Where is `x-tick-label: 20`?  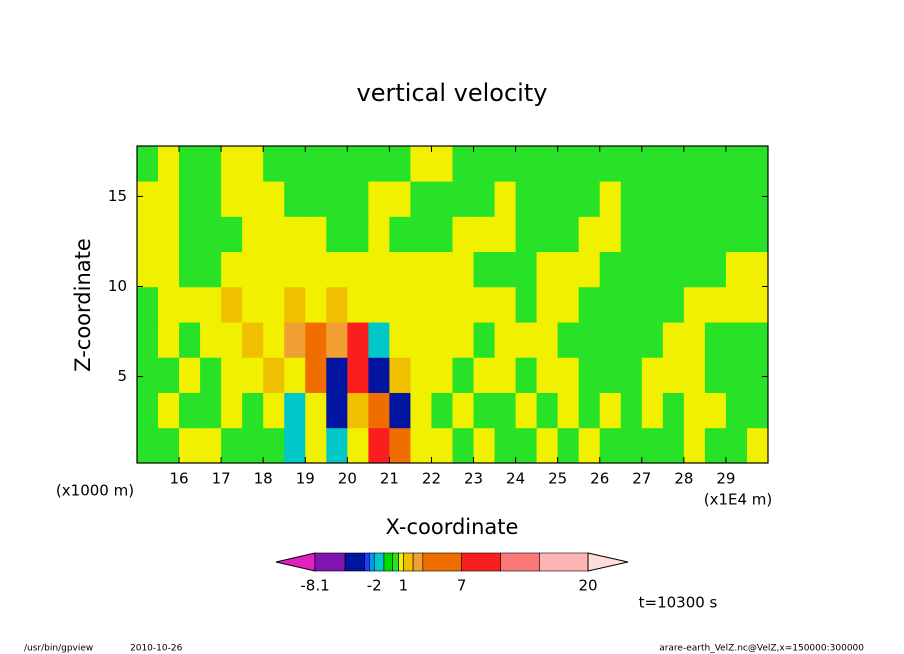
x-tick-label: 20 is located at coordinates (347, 479).